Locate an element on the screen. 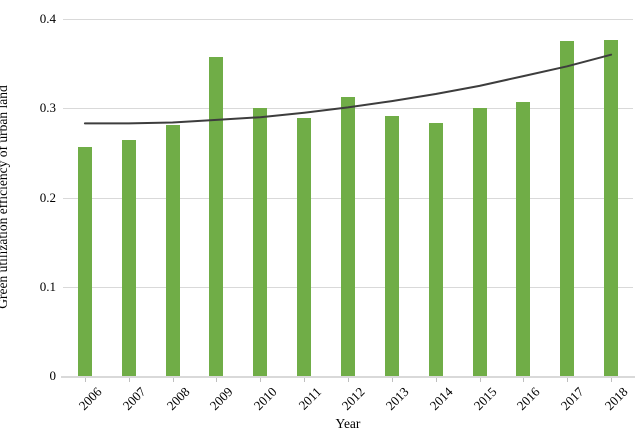 The image size is (639, 445). x-tick-label-text: 2007 is located at coordinates (134, 398).